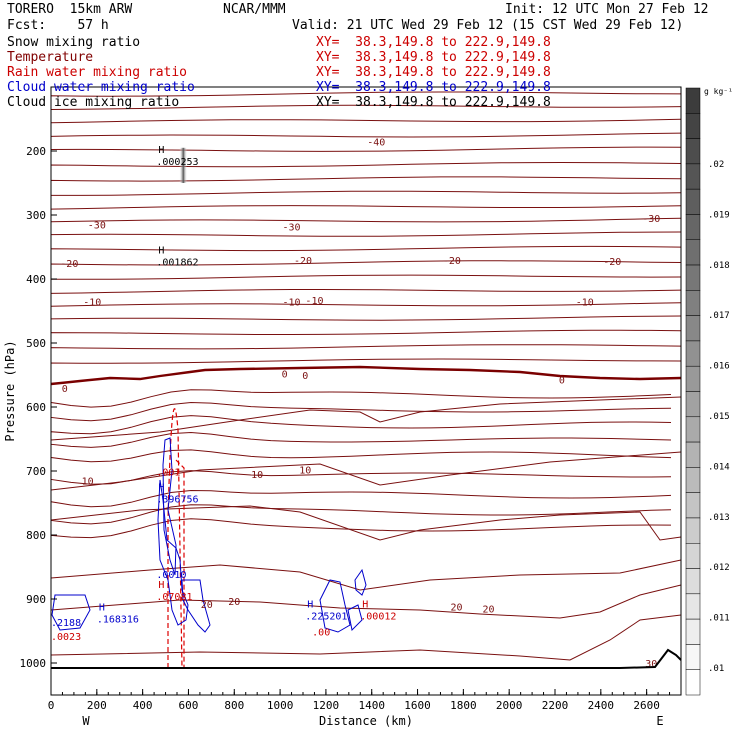  What do you see at coordinates (280, 705) in the screenshot?
I see `x-tick-label: 1000` at bounding box center [280, 705].